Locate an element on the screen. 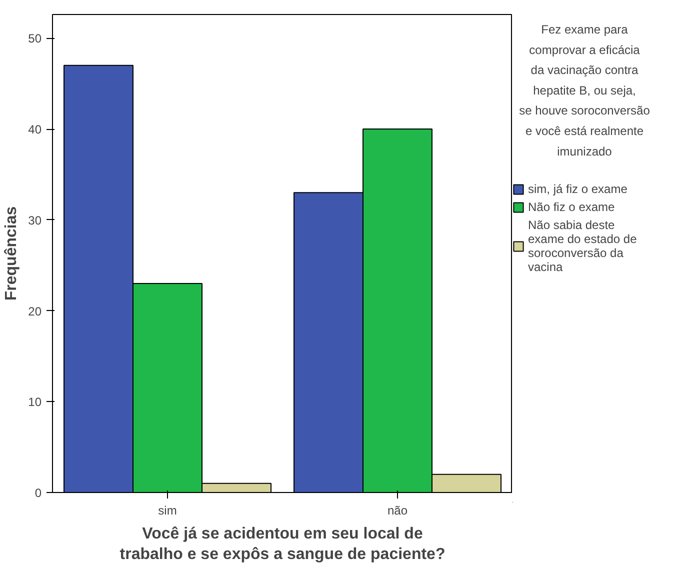  legend-label: Não sabia deste exame do estado de soroconversão da vacina is located at coordinates (582, 246).